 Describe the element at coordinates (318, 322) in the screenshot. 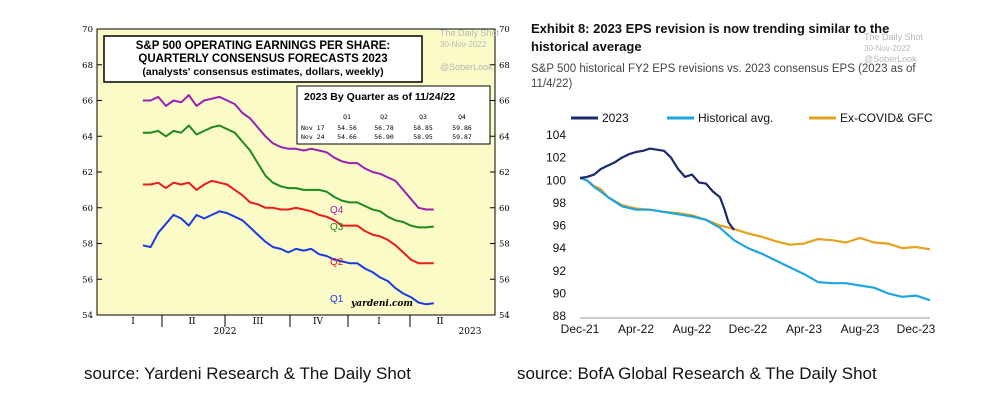

I see `yardeni-quarter-label: IV` at that location.